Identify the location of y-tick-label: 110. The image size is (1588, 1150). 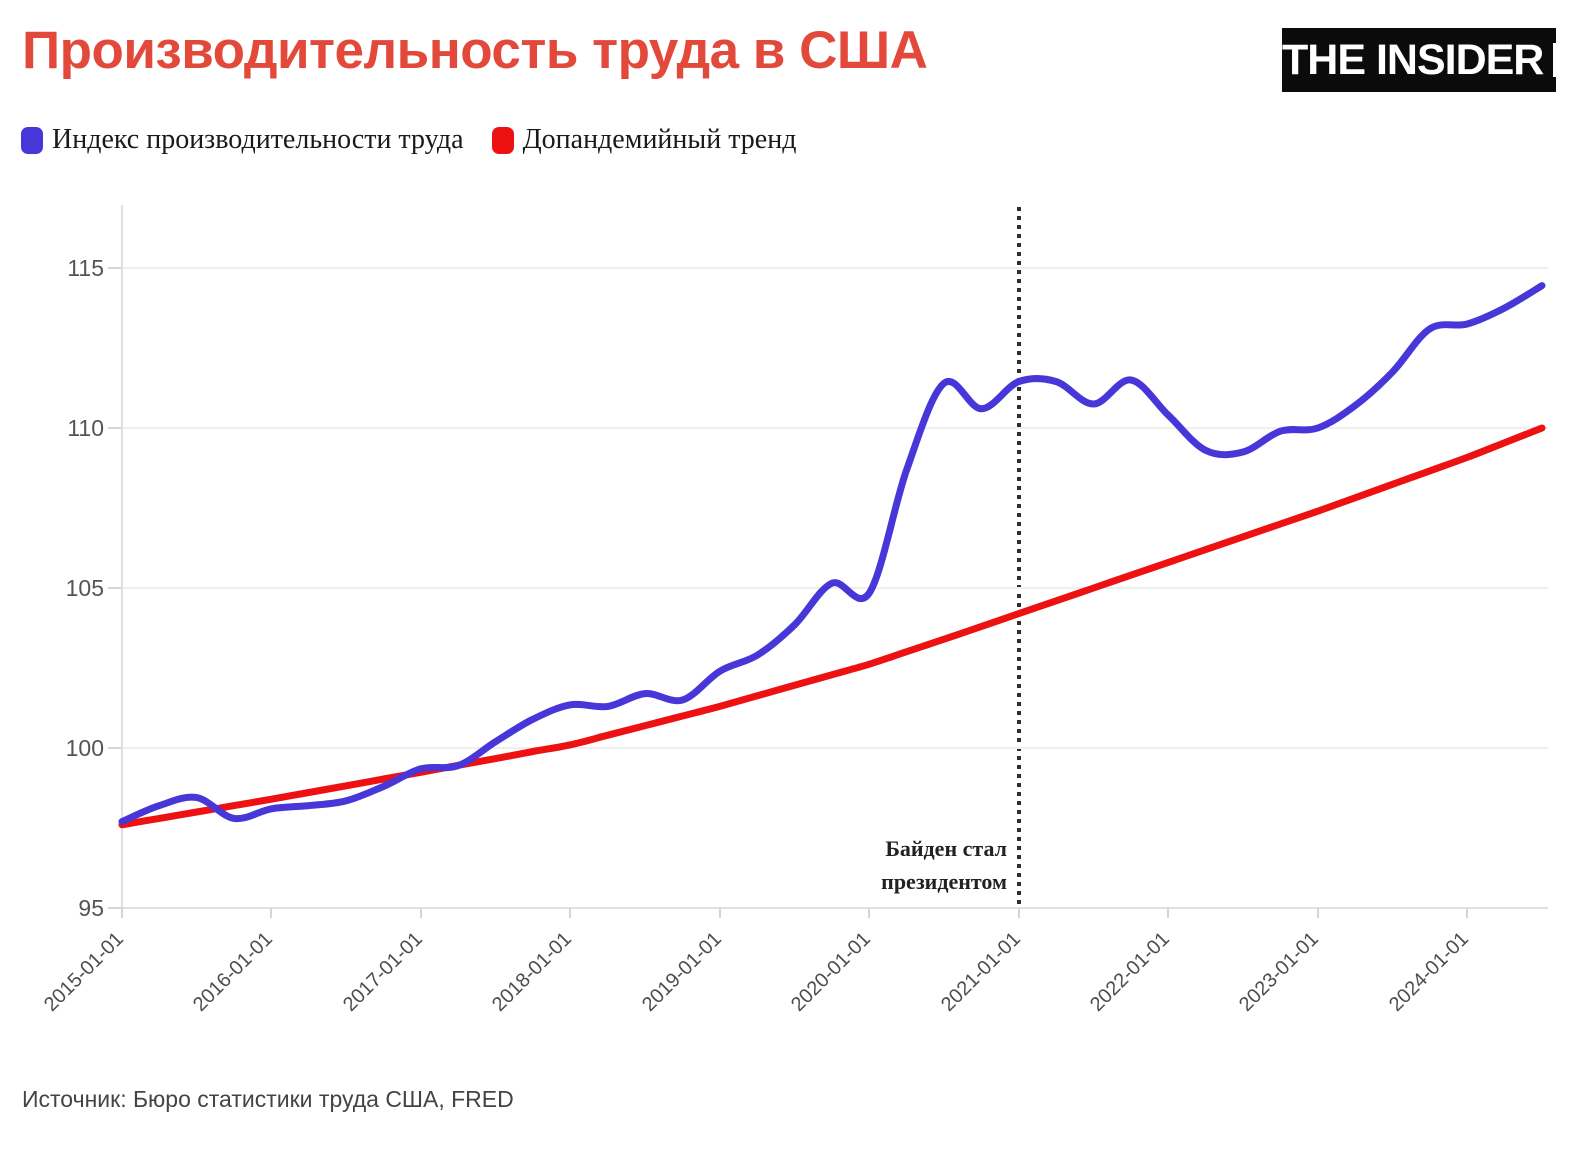
(85, 428).